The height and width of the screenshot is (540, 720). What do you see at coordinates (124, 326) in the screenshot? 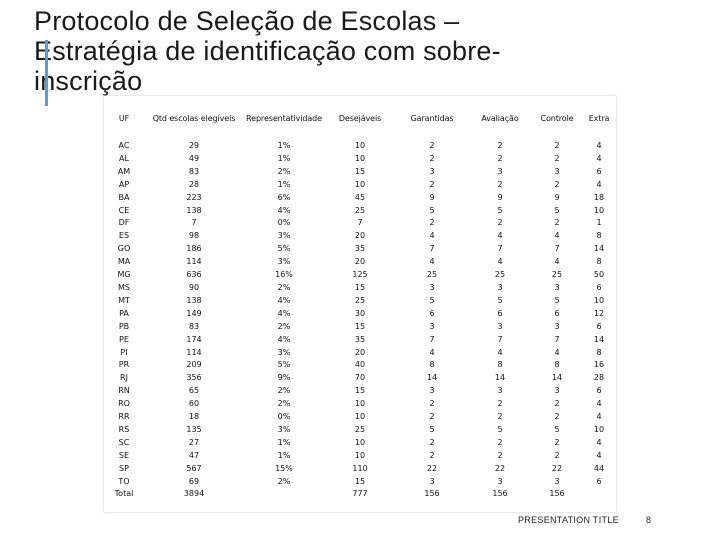
I see `table-cell: PB` at bounding box center [124, 326].